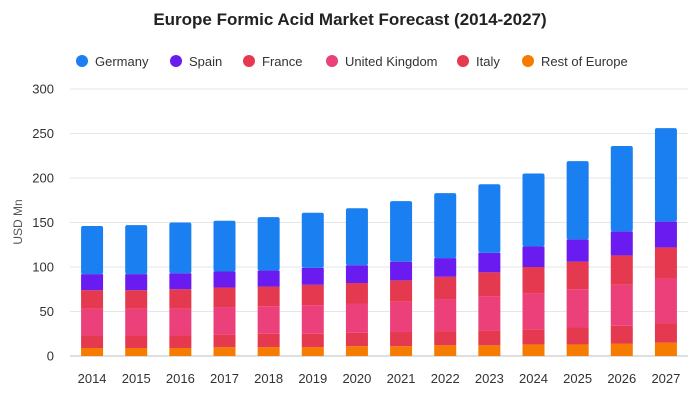  I want to click on bar-united-kingdom-2024, so click(533, 311).